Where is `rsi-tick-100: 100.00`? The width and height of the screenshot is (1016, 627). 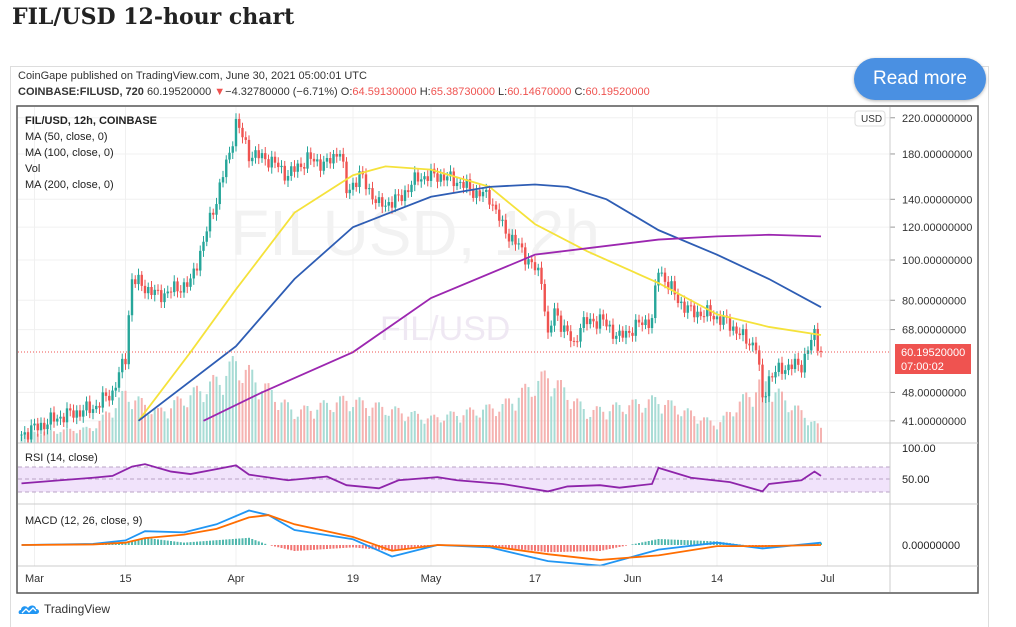 rsi-tick-100: 100.00 is located at coordinates (919, 449).